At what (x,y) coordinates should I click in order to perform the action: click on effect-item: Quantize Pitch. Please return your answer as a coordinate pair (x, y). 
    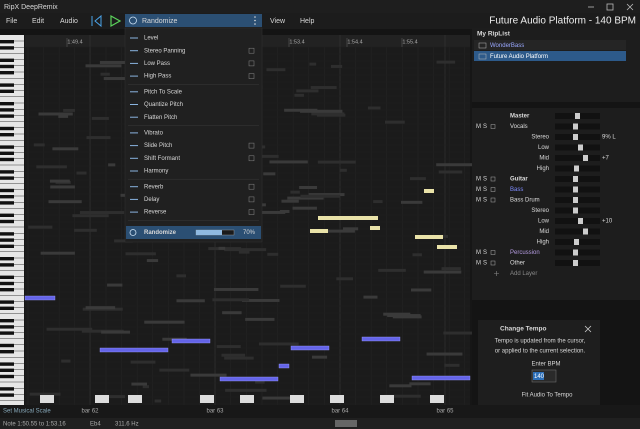
    Looking at the image, I should click on (163, 105).